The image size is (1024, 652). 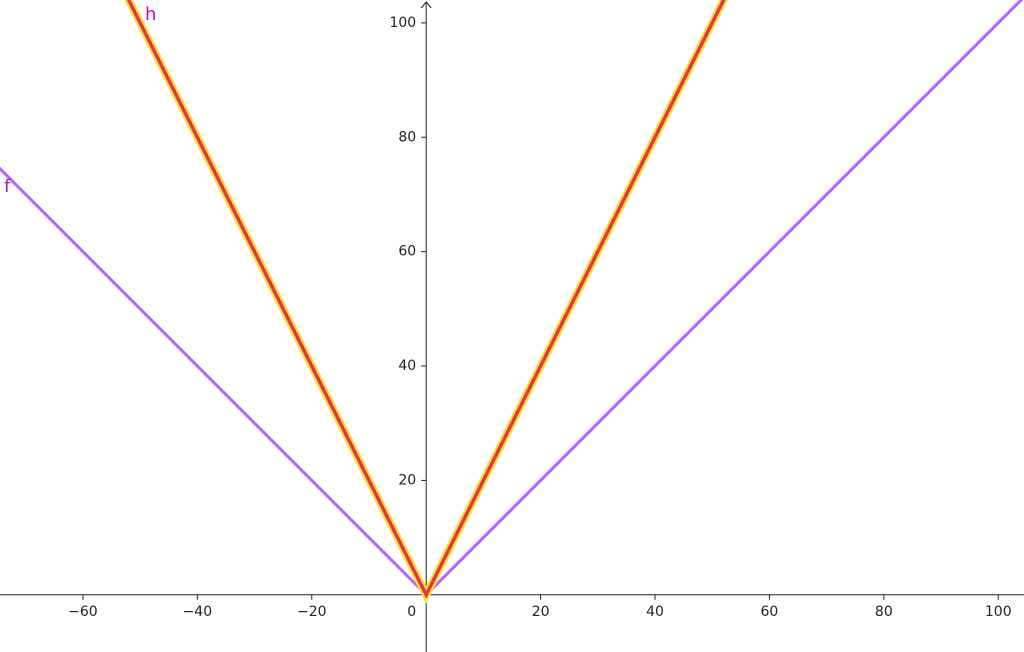 I want to click on x-tick-label: −60, so click(x=83, y=612).